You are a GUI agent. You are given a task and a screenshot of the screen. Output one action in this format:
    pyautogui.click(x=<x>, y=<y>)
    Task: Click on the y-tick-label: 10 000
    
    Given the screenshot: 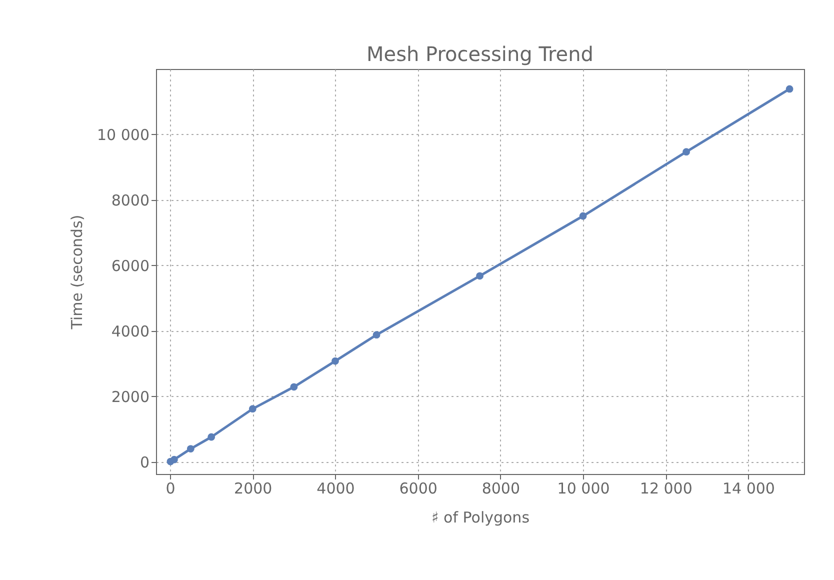 What is the action you would take?
    pyautogui.click(x=123, y=135)
    